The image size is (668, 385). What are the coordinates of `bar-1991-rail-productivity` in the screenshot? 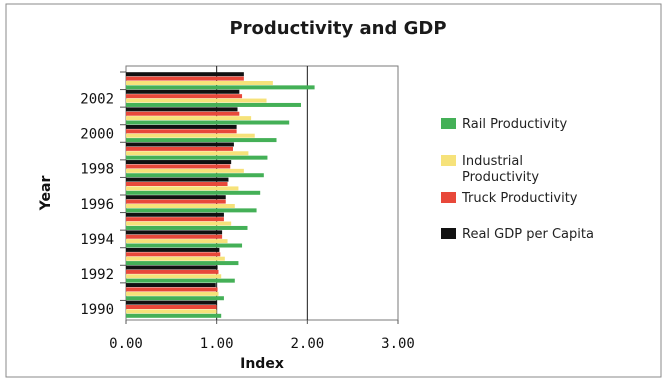 It's located at (175, 298).